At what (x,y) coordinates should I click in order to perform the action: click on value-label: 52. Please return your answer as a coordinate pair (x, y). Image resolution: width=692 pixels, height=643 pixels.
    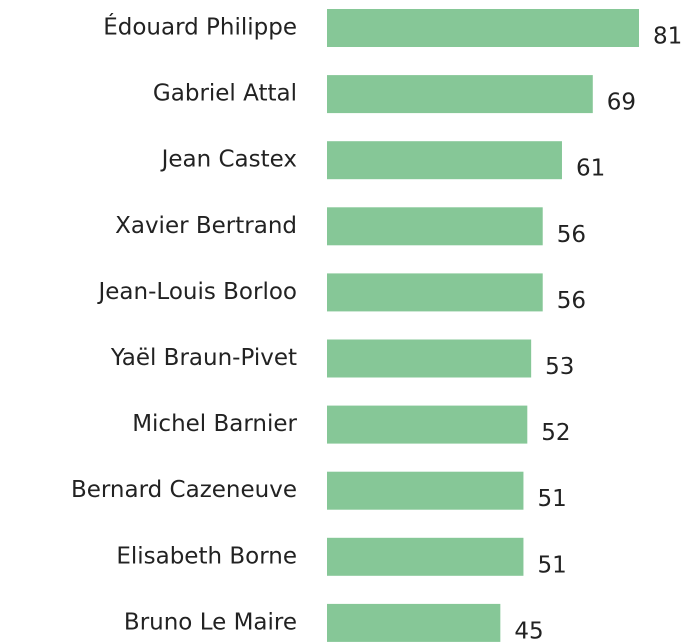
    Looking at the image, I should click on (555, 433).